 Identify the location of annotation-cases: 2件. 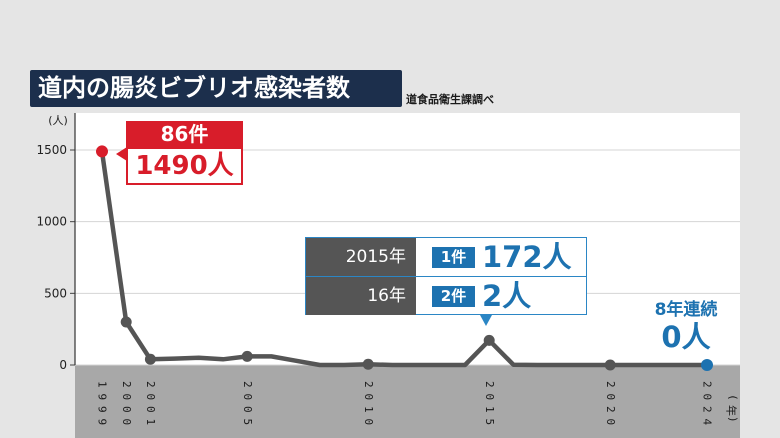
(453, 296).